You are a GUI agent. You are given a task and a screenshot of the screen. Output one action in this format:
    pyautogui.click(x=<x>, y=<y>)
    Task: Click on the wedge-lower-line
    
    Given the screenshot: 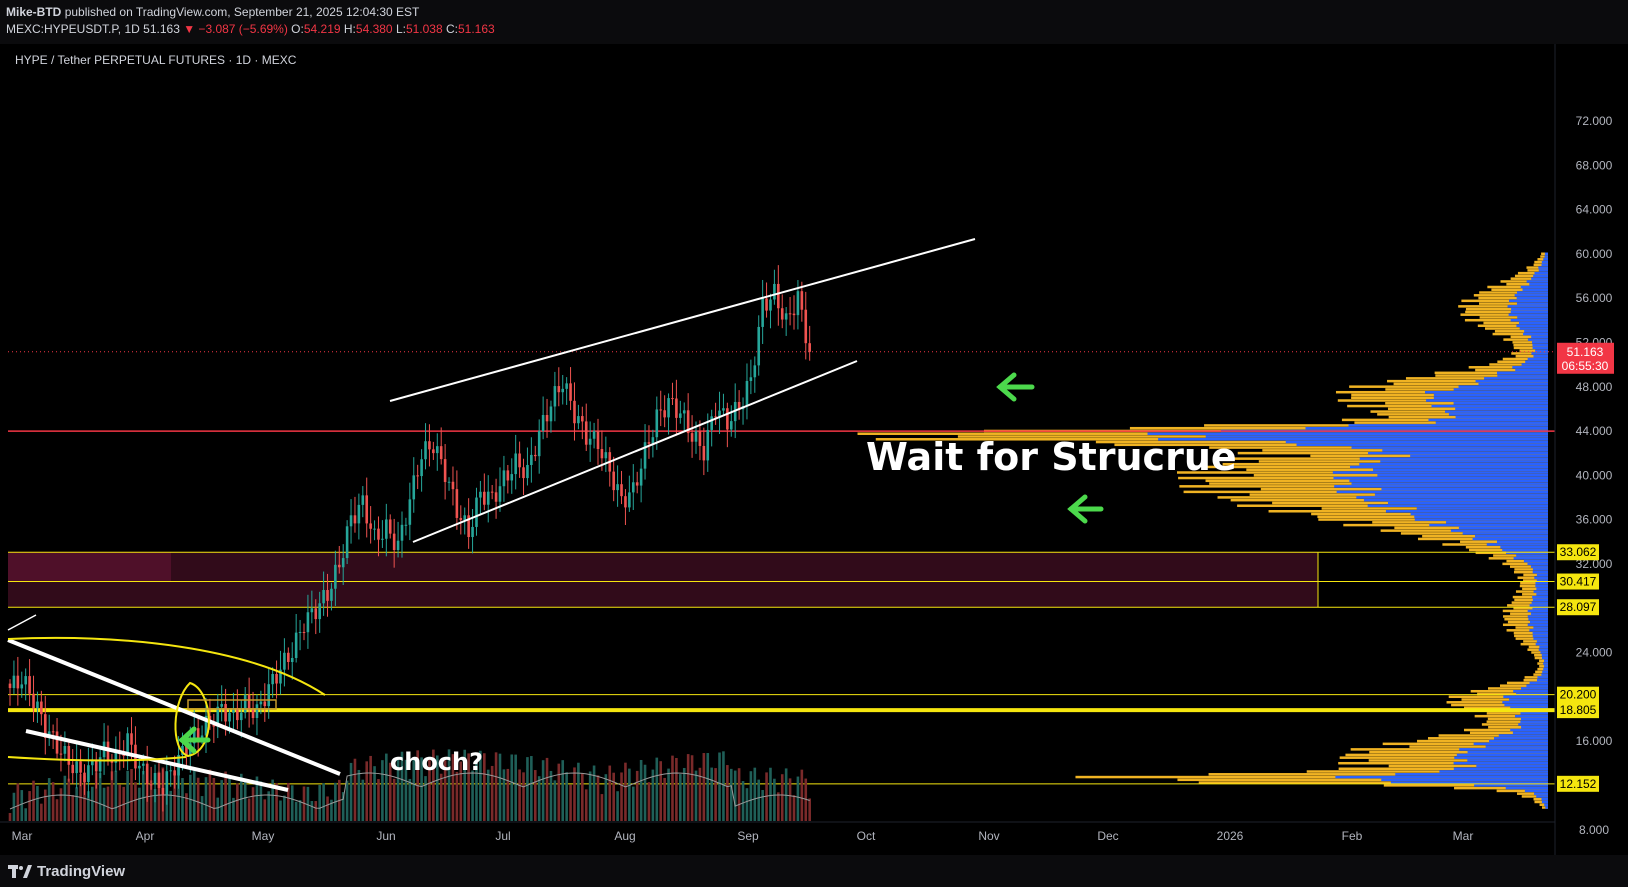 What is the action you would take?
    pyautogui.click(x=157, y=760)
    